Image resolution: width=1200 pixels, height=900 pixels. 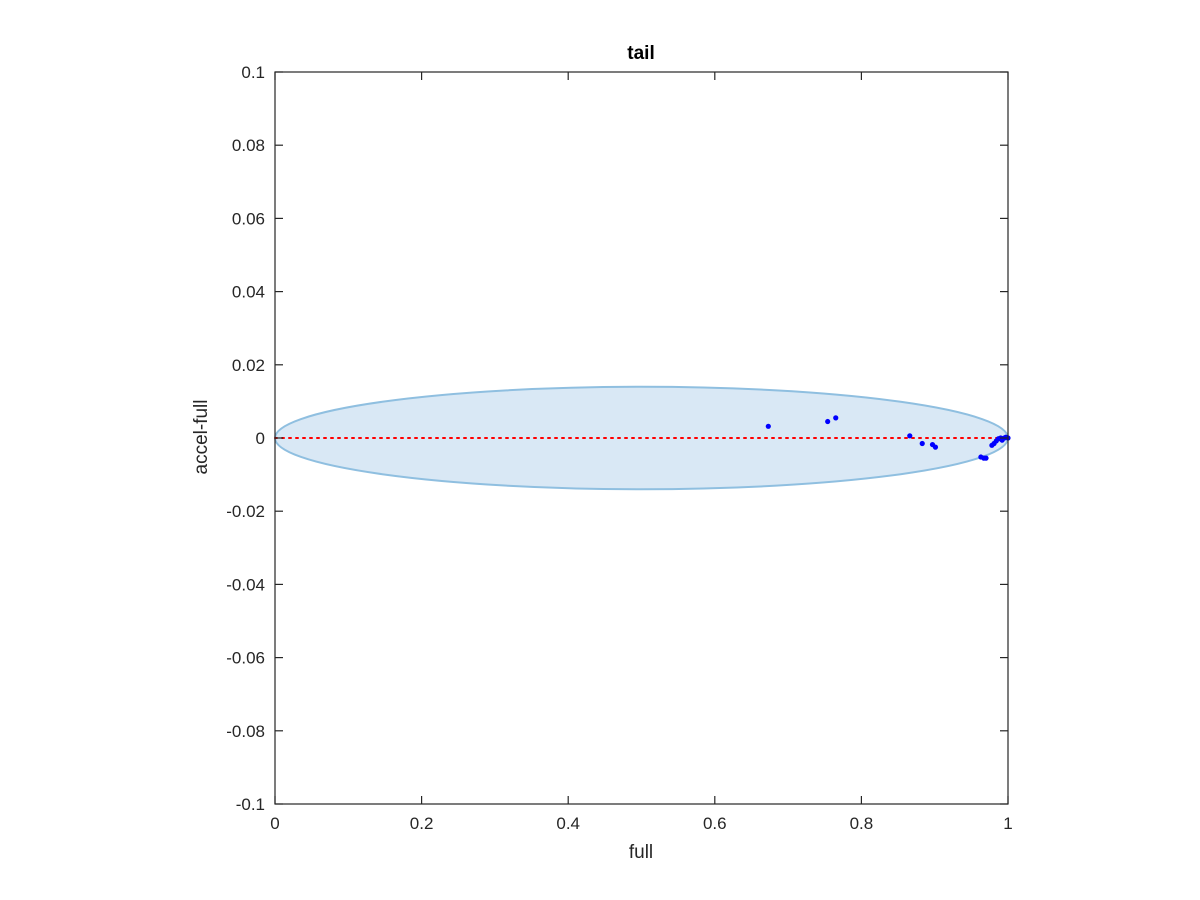 I want to click on x-tick-label: 0.2, so click(x=422, y=823).